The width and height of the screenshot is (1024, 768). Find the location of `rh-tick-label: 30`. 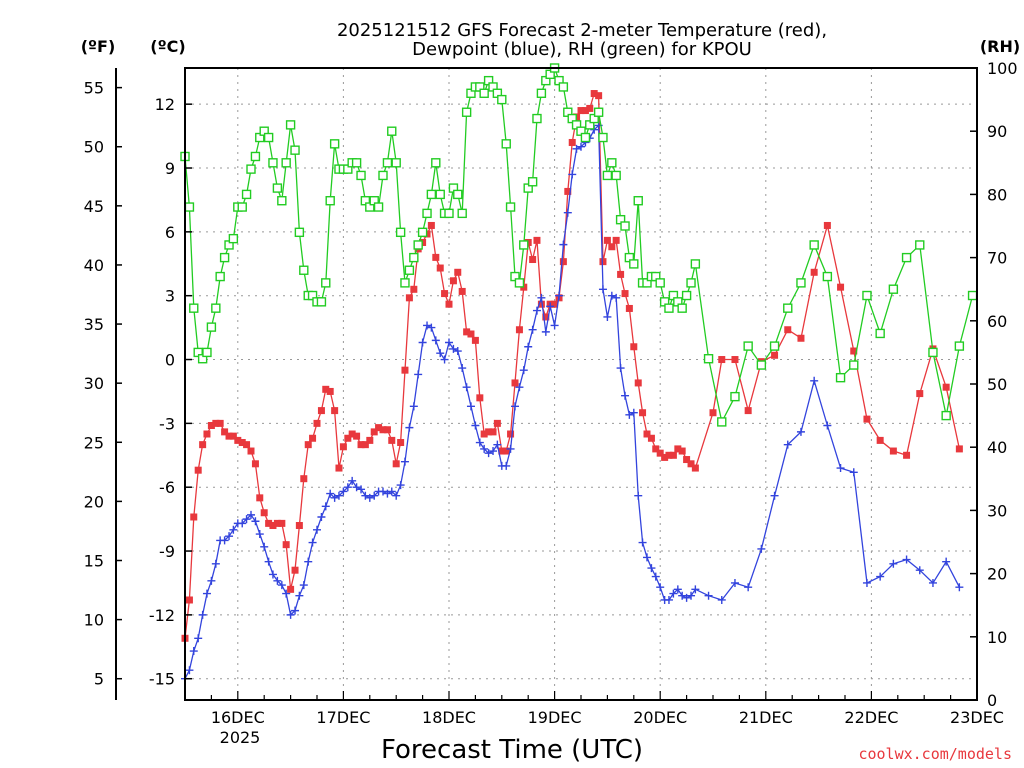

rh-tick-label: 30 is located at coordinates (997, 510).